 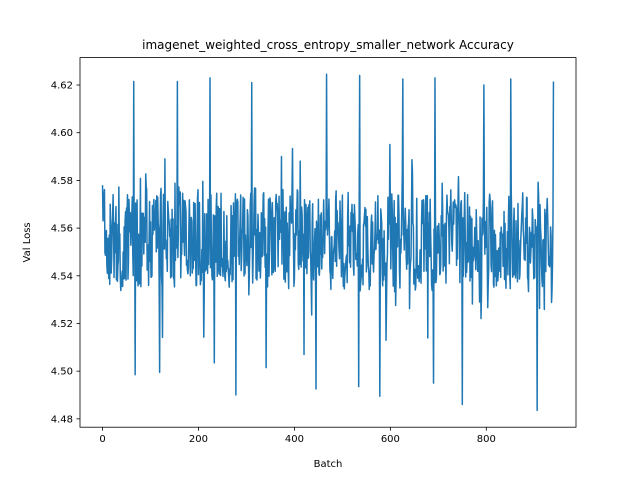 What do you see at coordinates (294, 439) in the screenshot?
I see `x-tick-label: 400` at bounding box center [294, 439].